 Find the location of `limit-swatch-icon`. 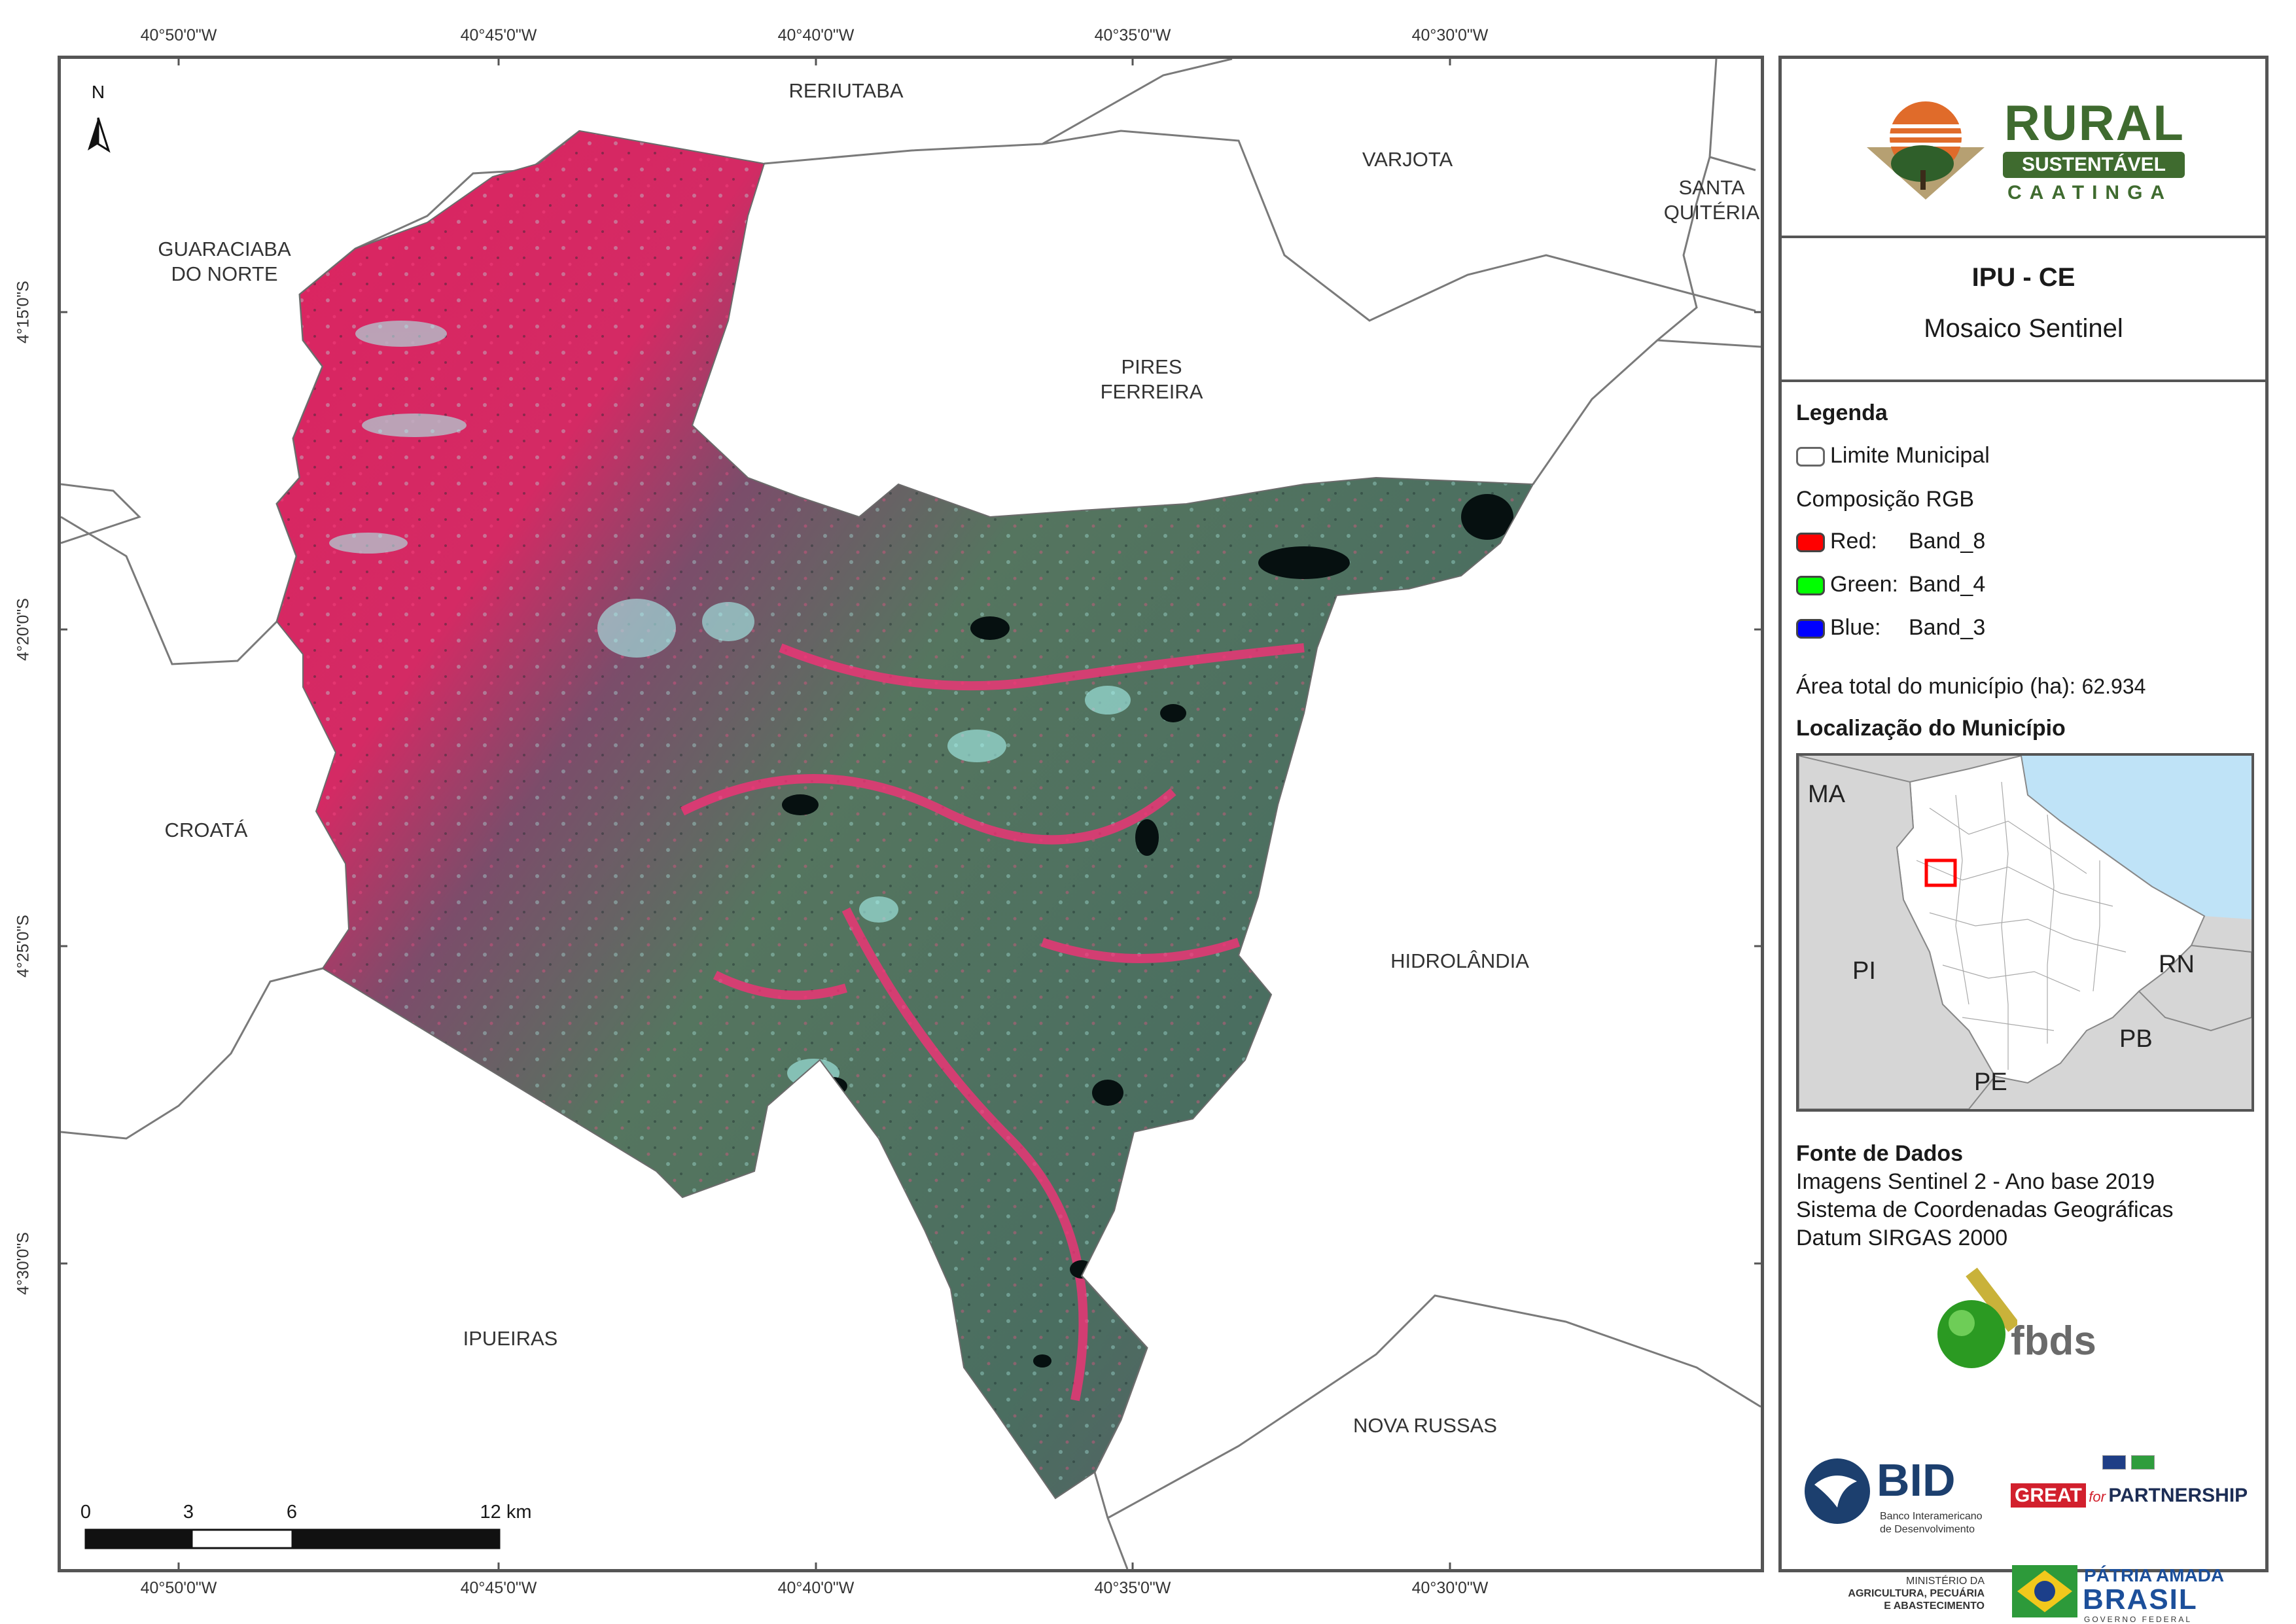

limit-swatch-icon is located at coordinates (1811, 457).